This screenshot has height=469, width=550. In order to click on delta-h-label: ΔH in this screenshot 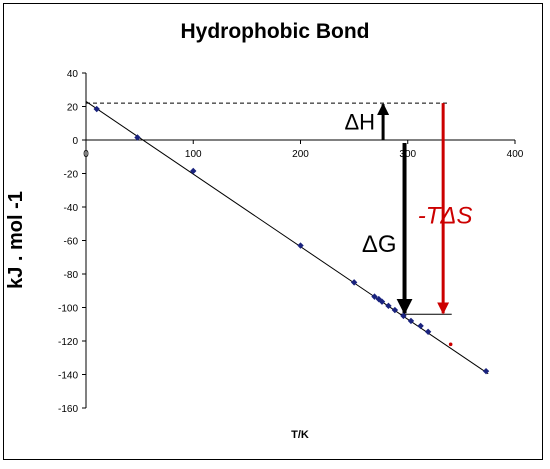, I will do `click(359, 122)`.